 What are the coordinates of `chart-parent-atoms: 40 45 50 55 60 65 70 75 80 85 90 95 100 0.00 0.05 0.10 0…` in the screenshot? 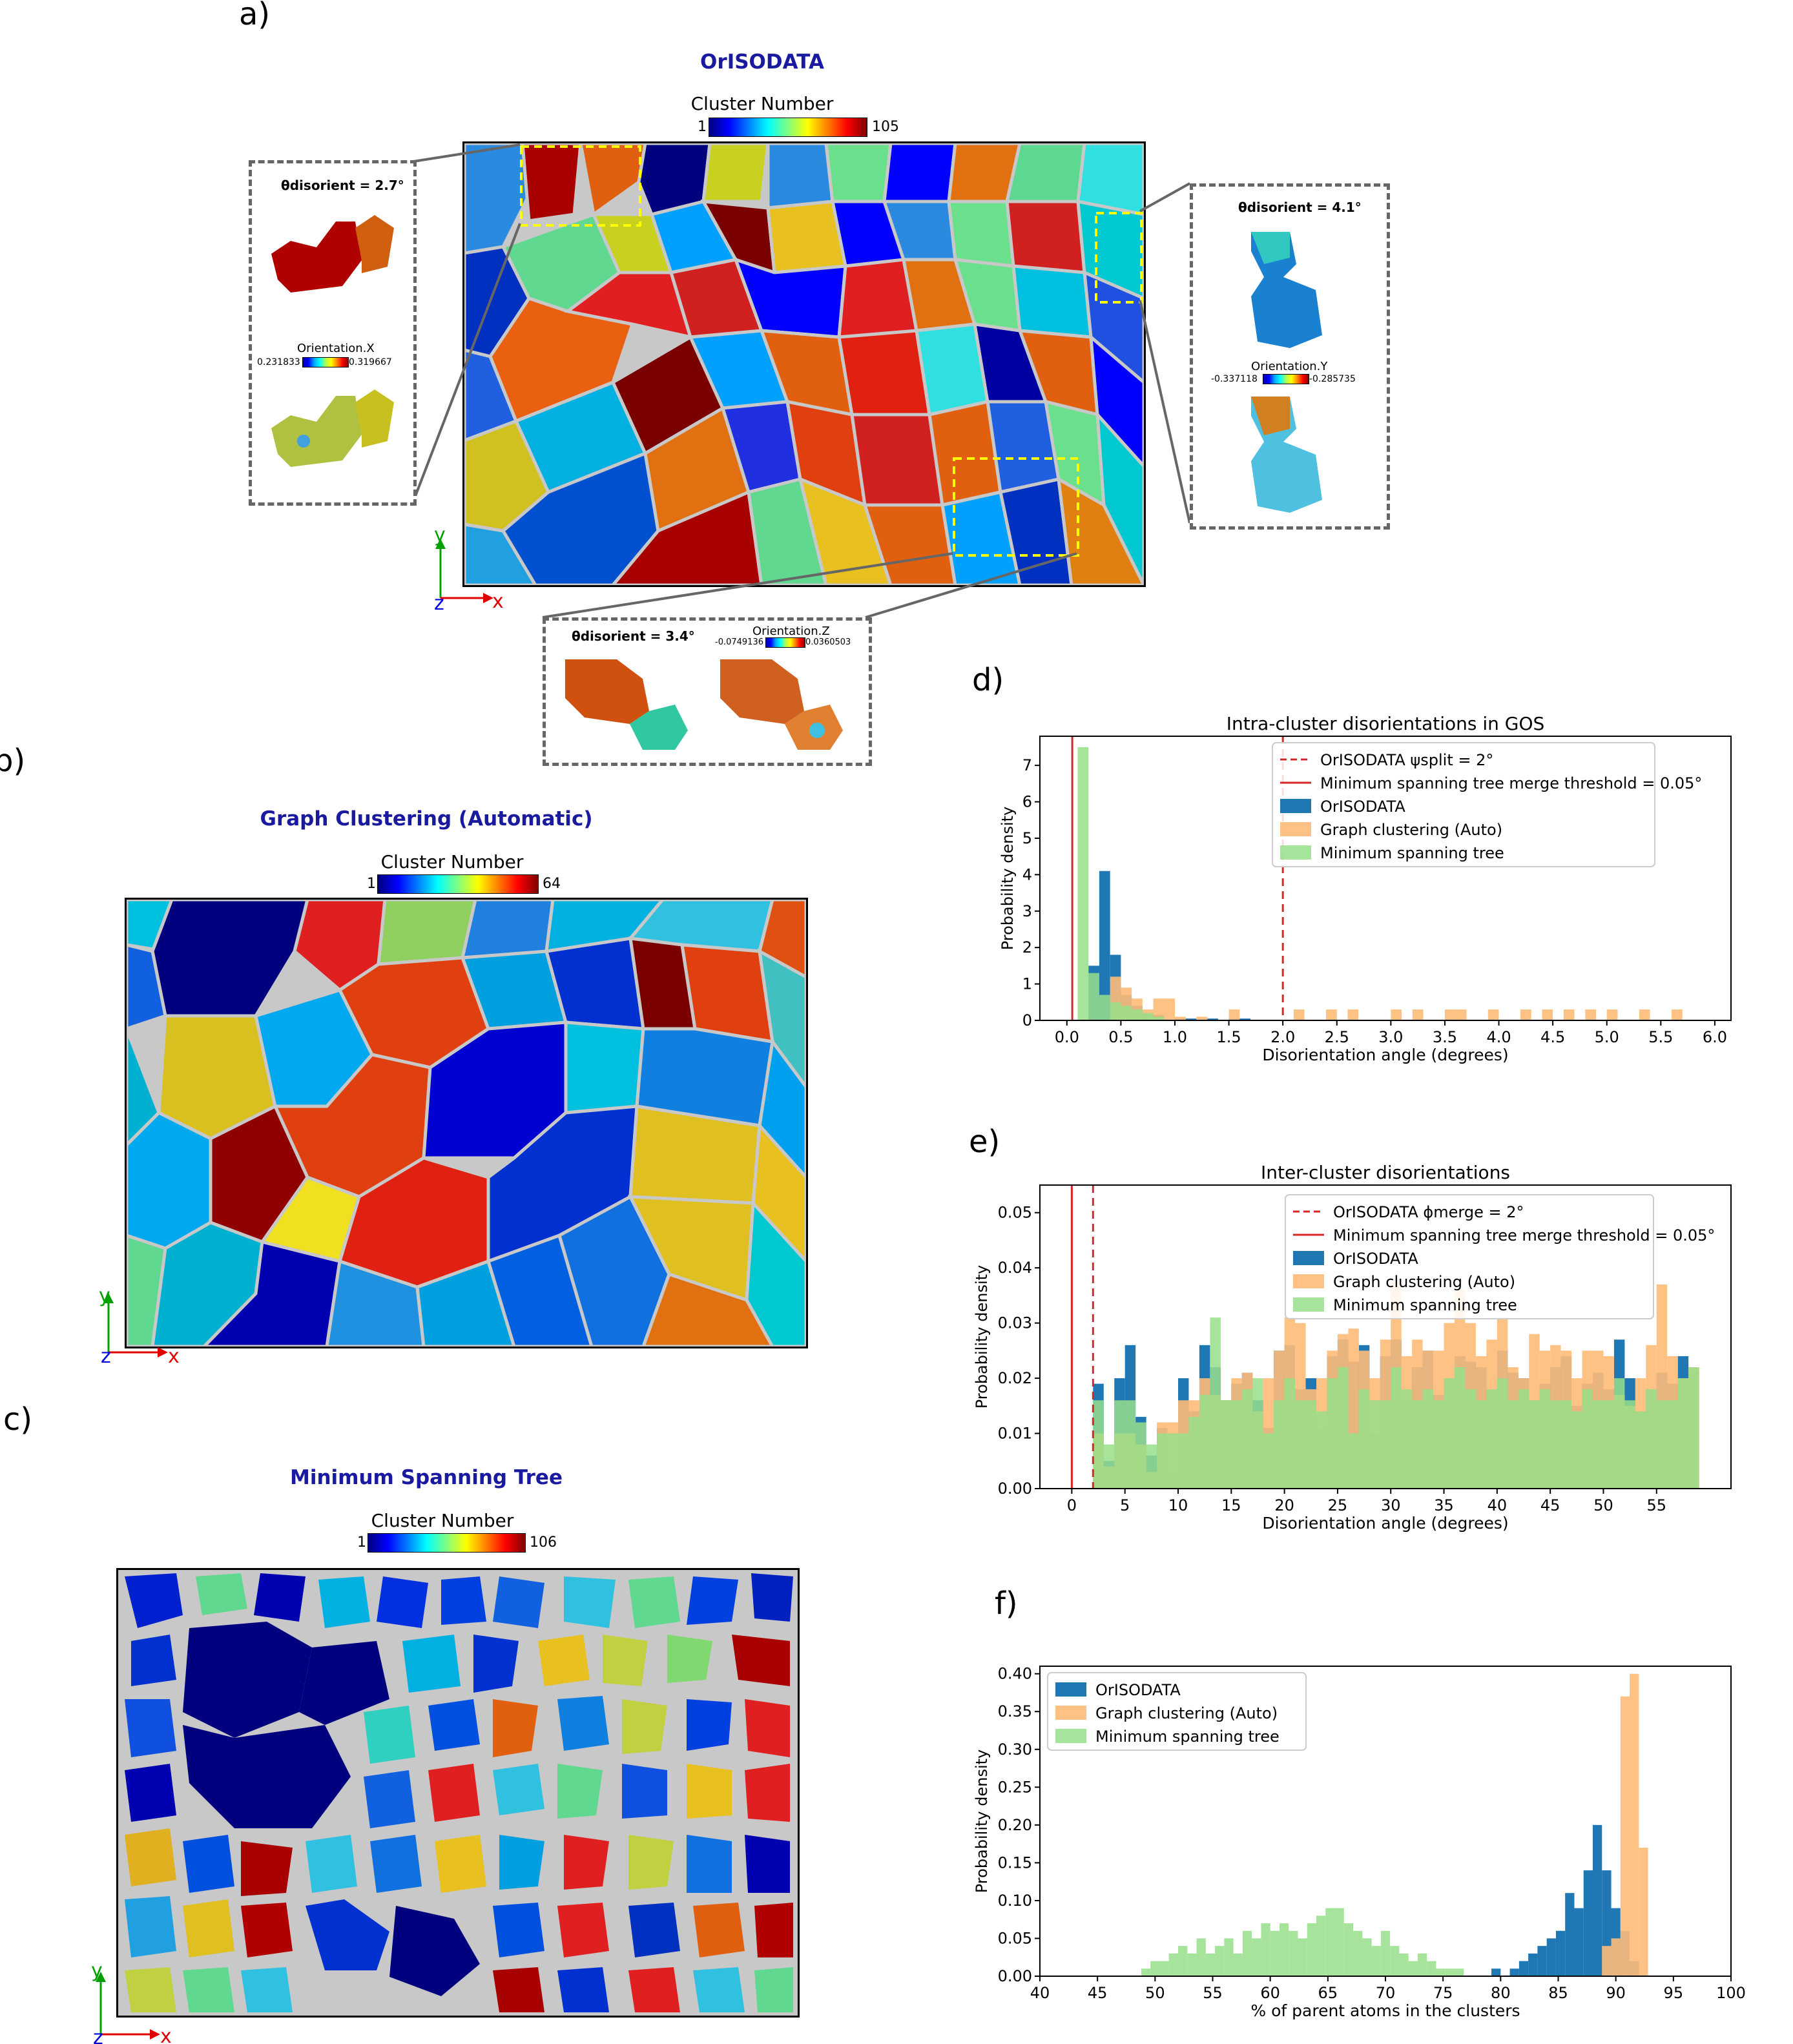 It's located at (1359, 1842).